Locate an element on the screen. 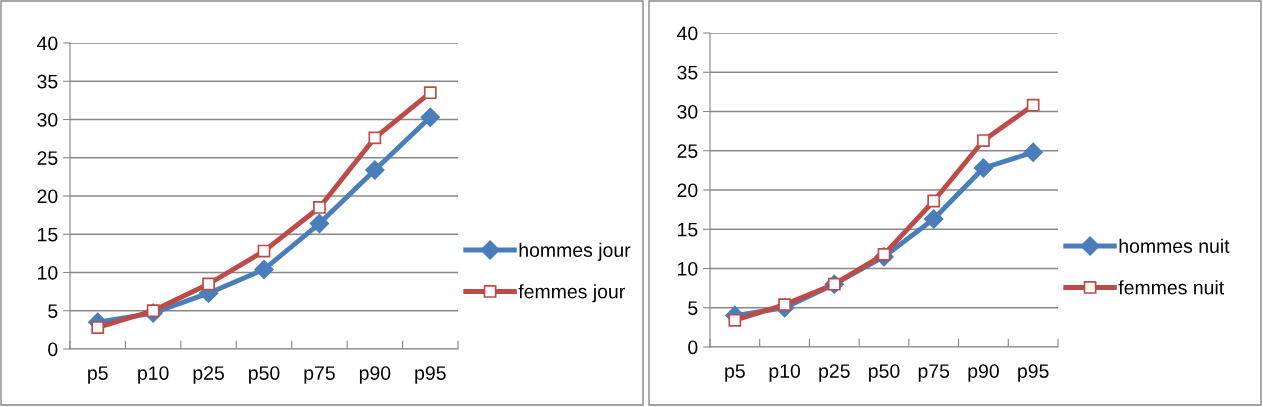 This screenshot has width=1263, height=407. legend-label: hommes nuit is located at coordinates (1174, 245).